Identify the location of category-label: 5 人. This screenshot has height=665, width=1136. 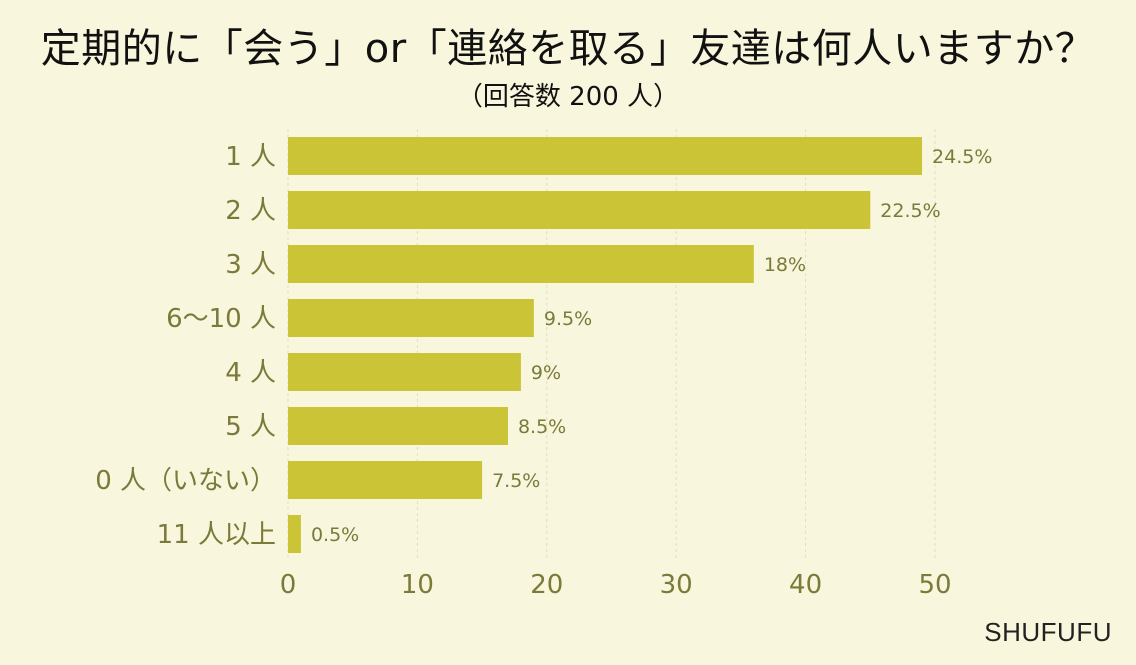
(250, 427).